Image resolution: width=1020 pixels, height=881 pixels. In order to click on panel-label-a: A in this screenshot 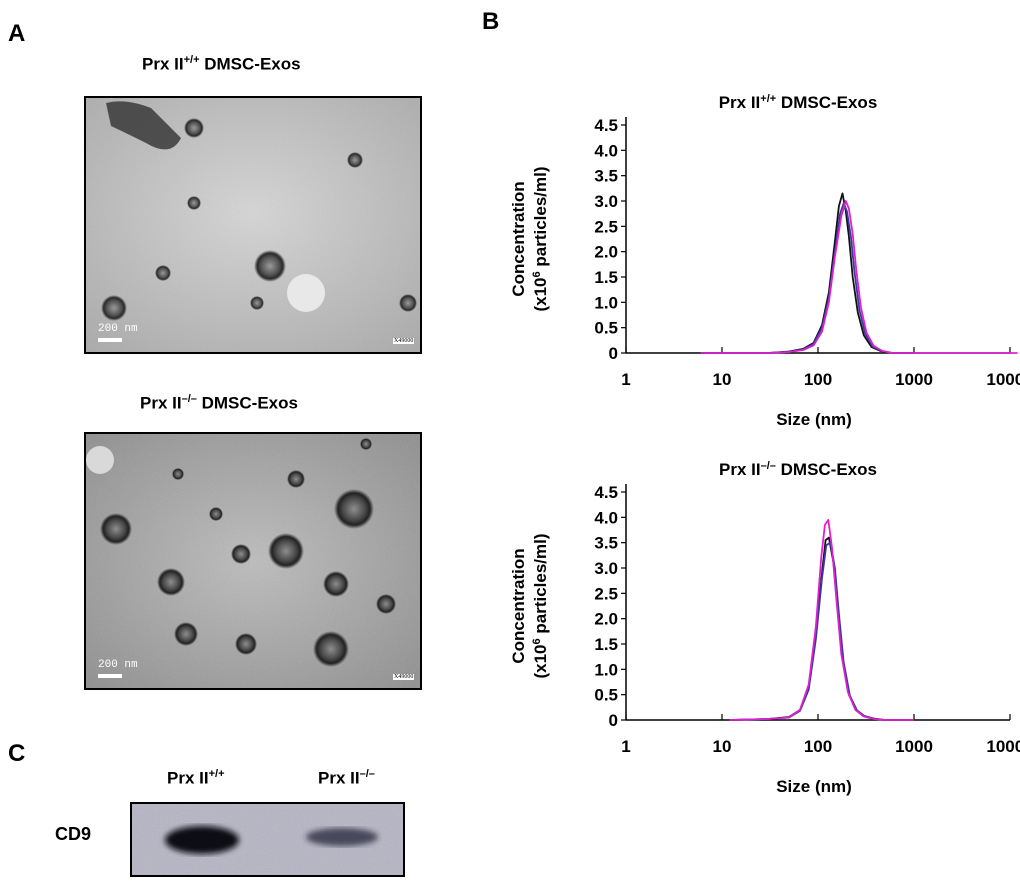, I will do `click(17, 33)`.